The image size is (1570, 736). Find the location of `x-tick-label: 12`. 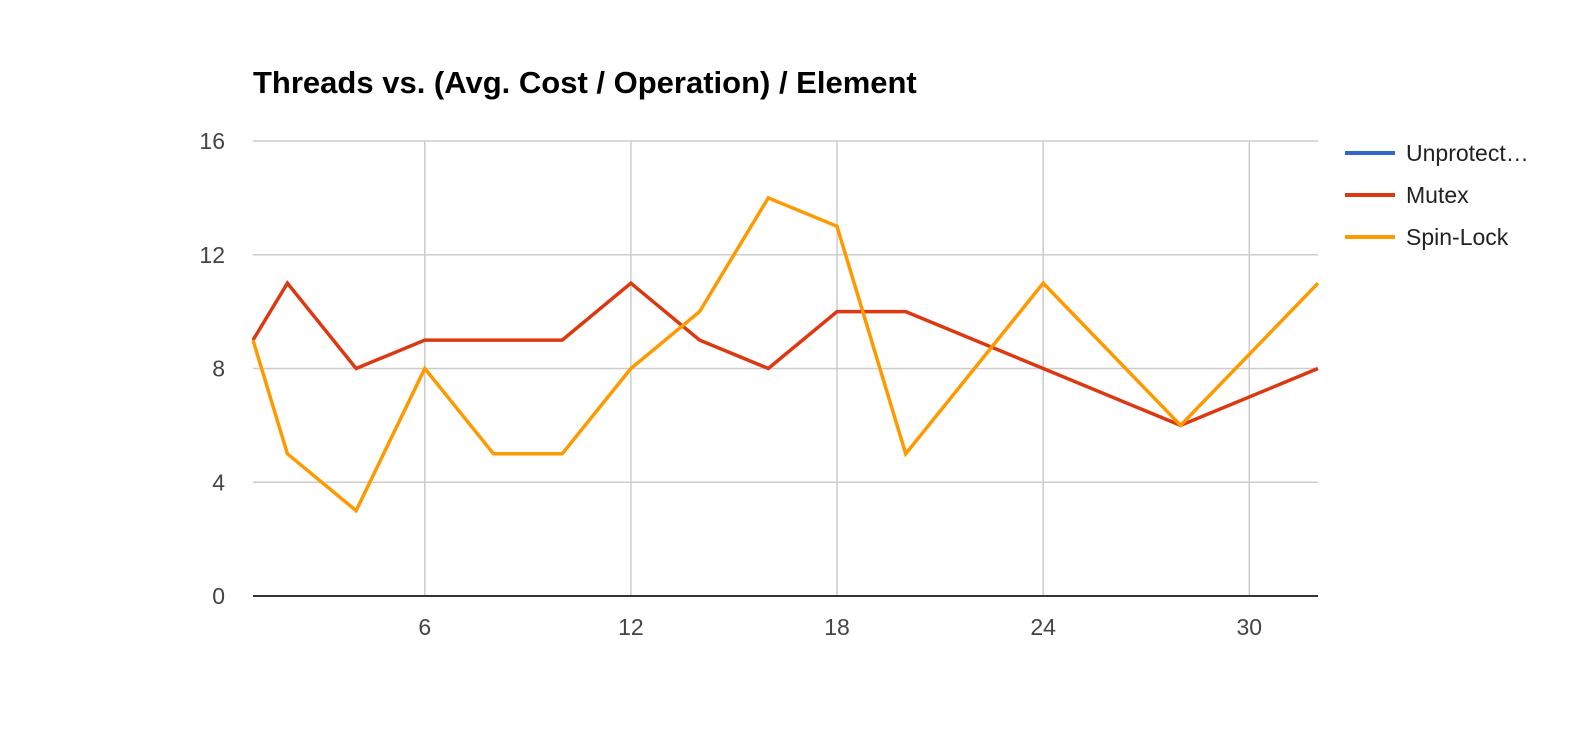

x-tick-label: 12 is located at coordinates (631, 627).